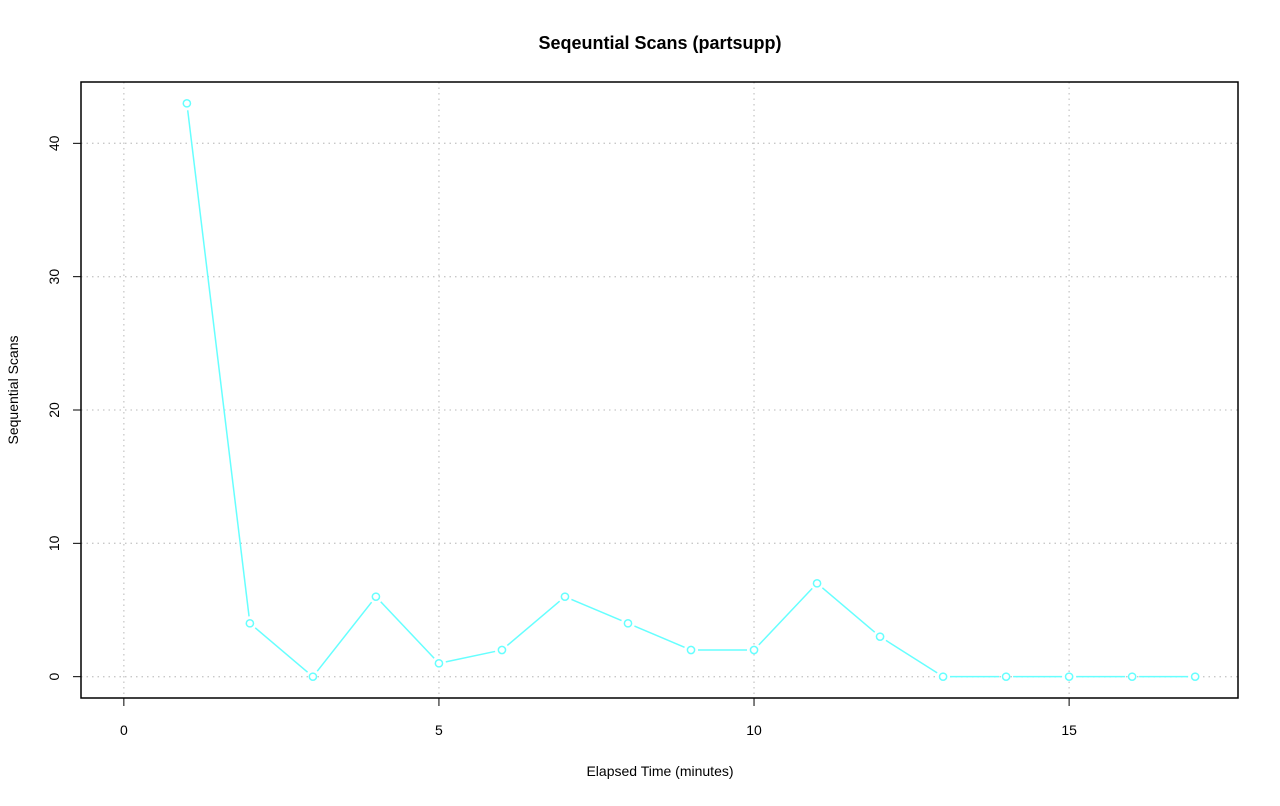 The height and width of the screenshot is (806, 1280). I want to click on x-tick-label: 10, so click(754, 730).